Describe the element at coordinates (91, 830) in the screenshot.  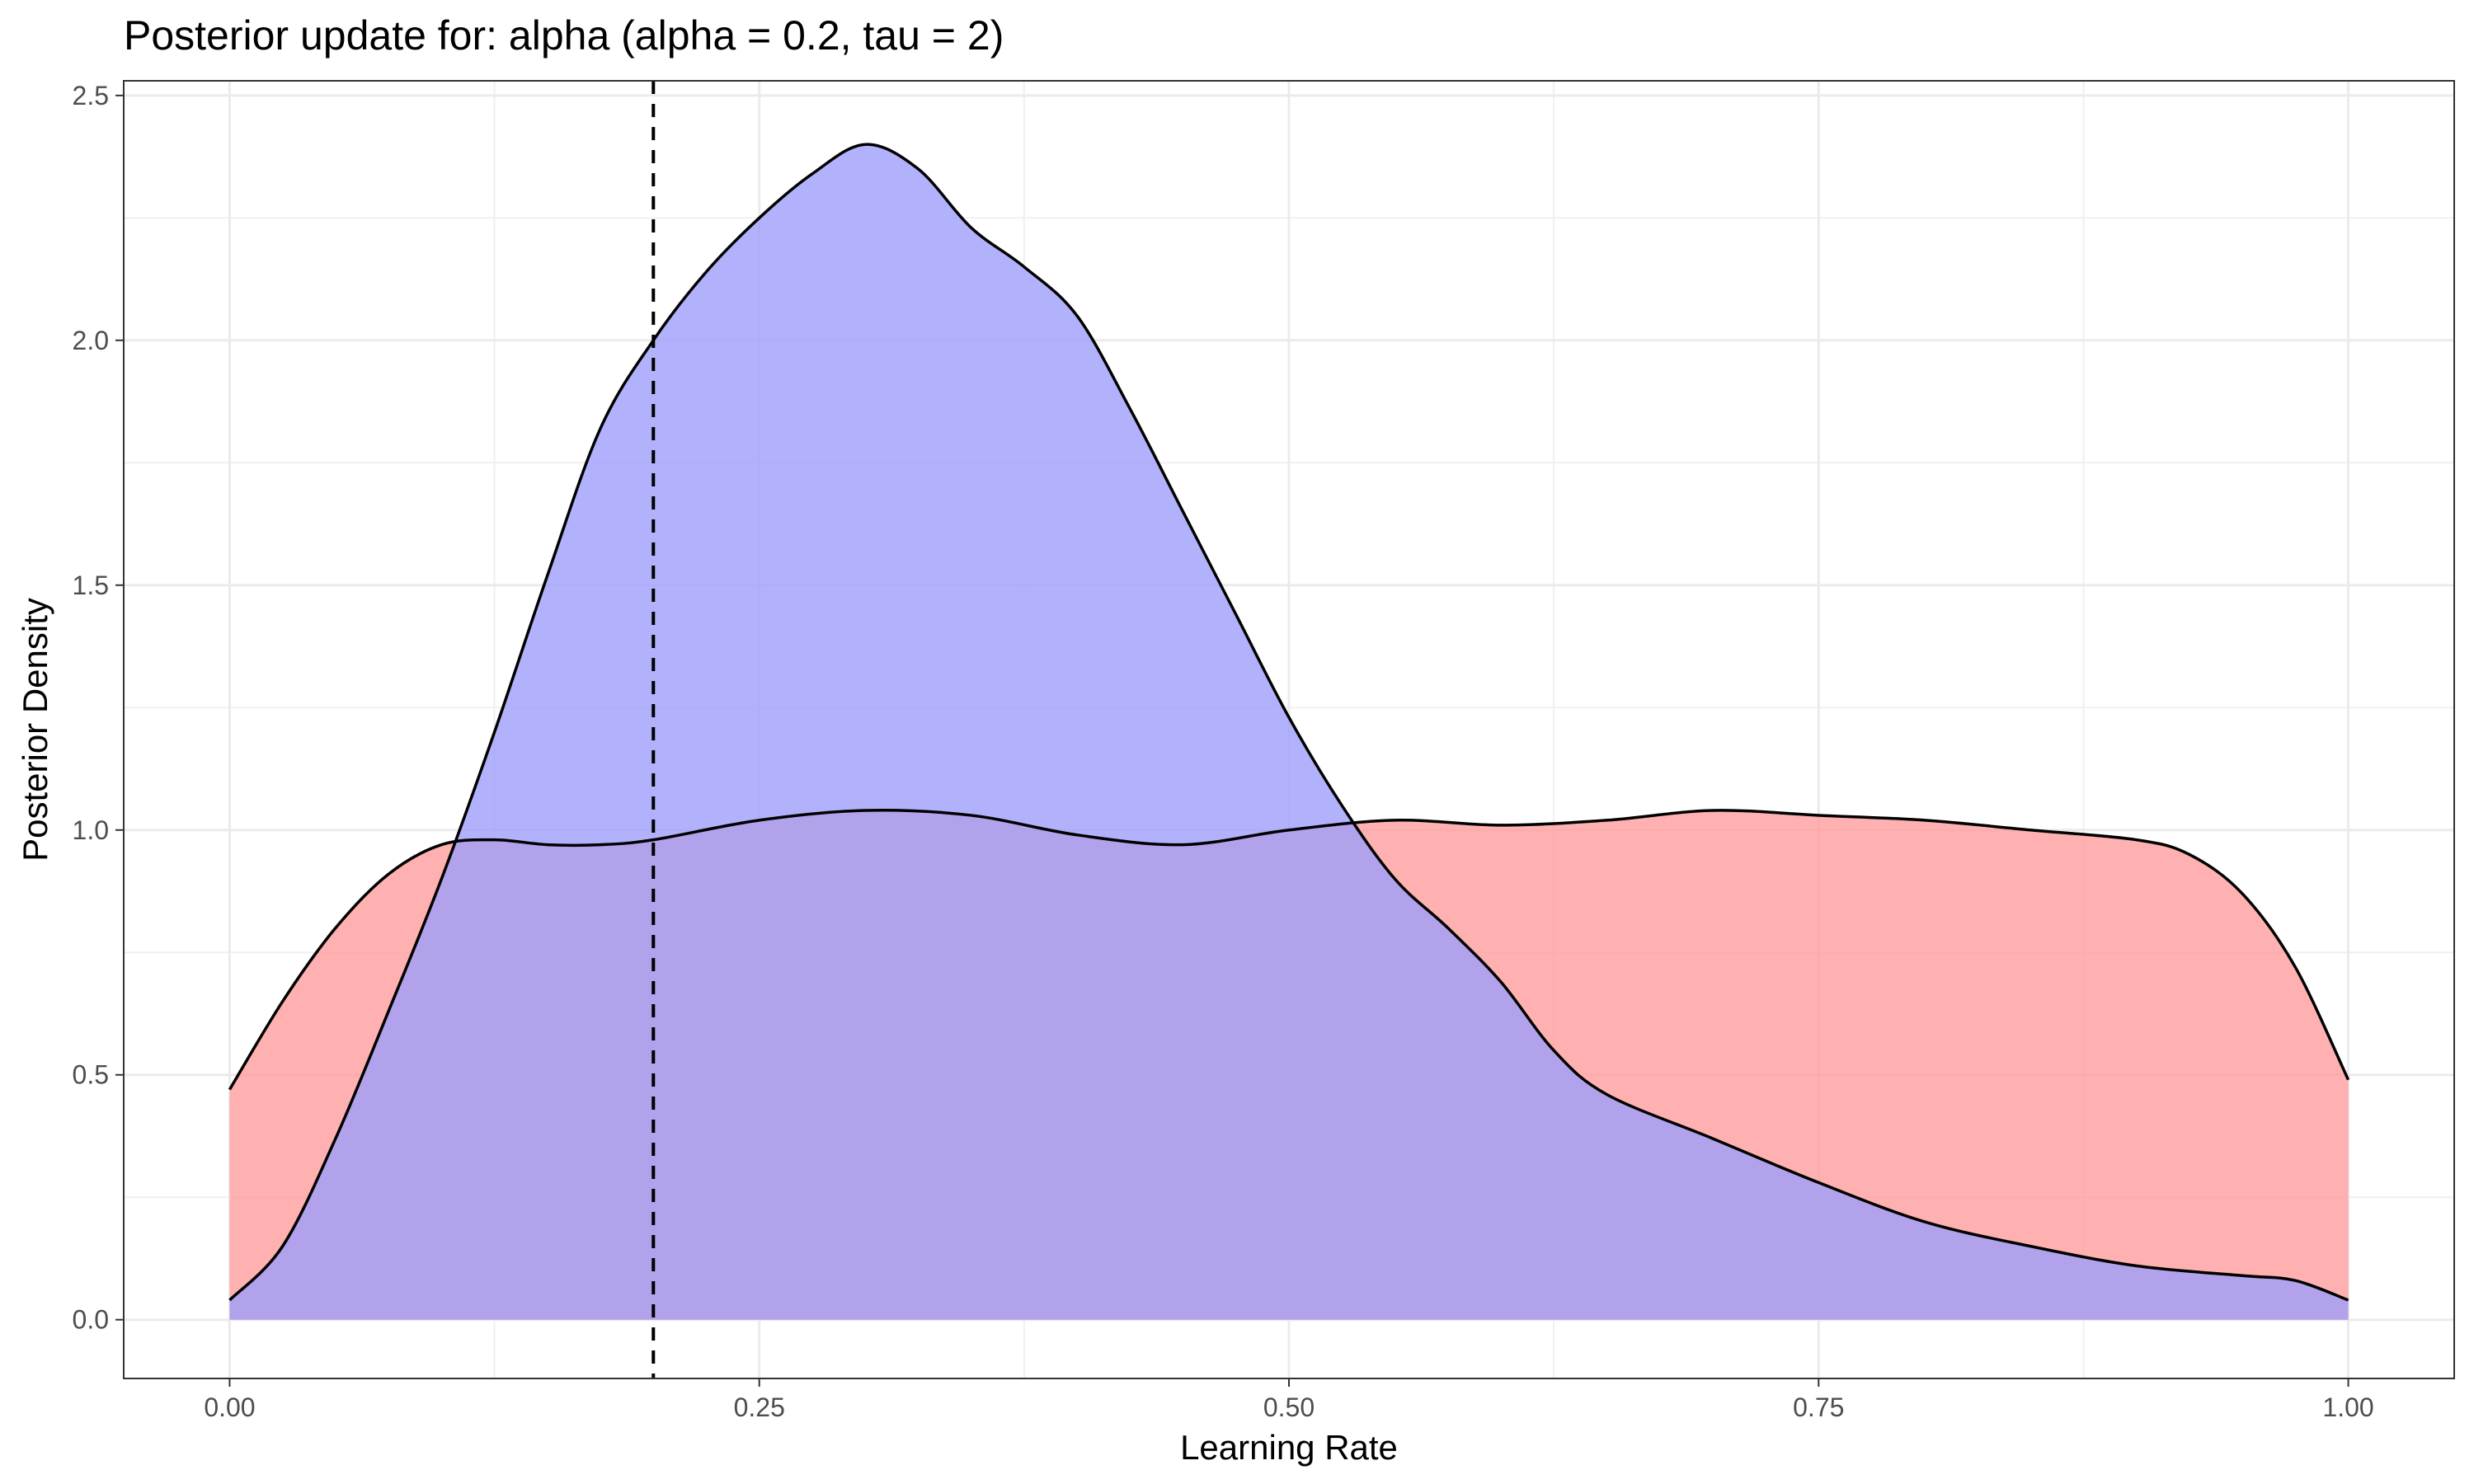
I see `y-tick-label: 1.0` at that location.